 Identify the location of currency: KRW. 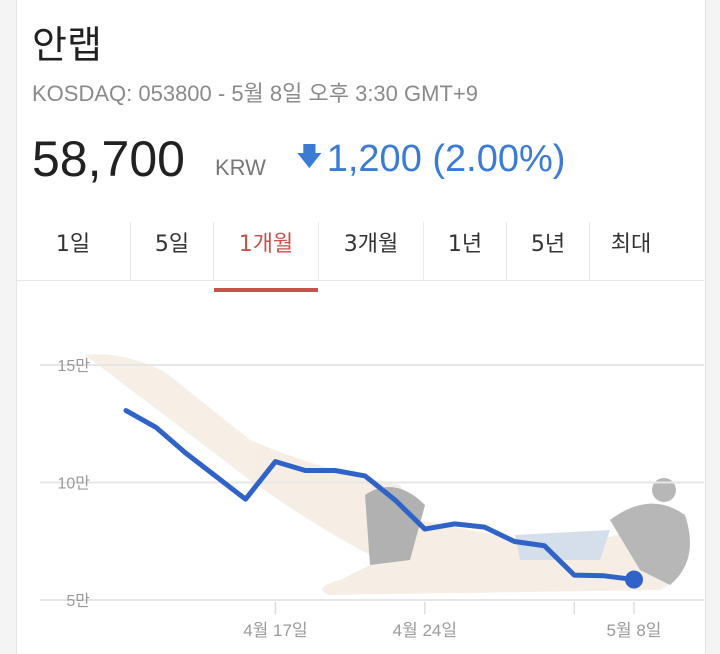
(240, 167).